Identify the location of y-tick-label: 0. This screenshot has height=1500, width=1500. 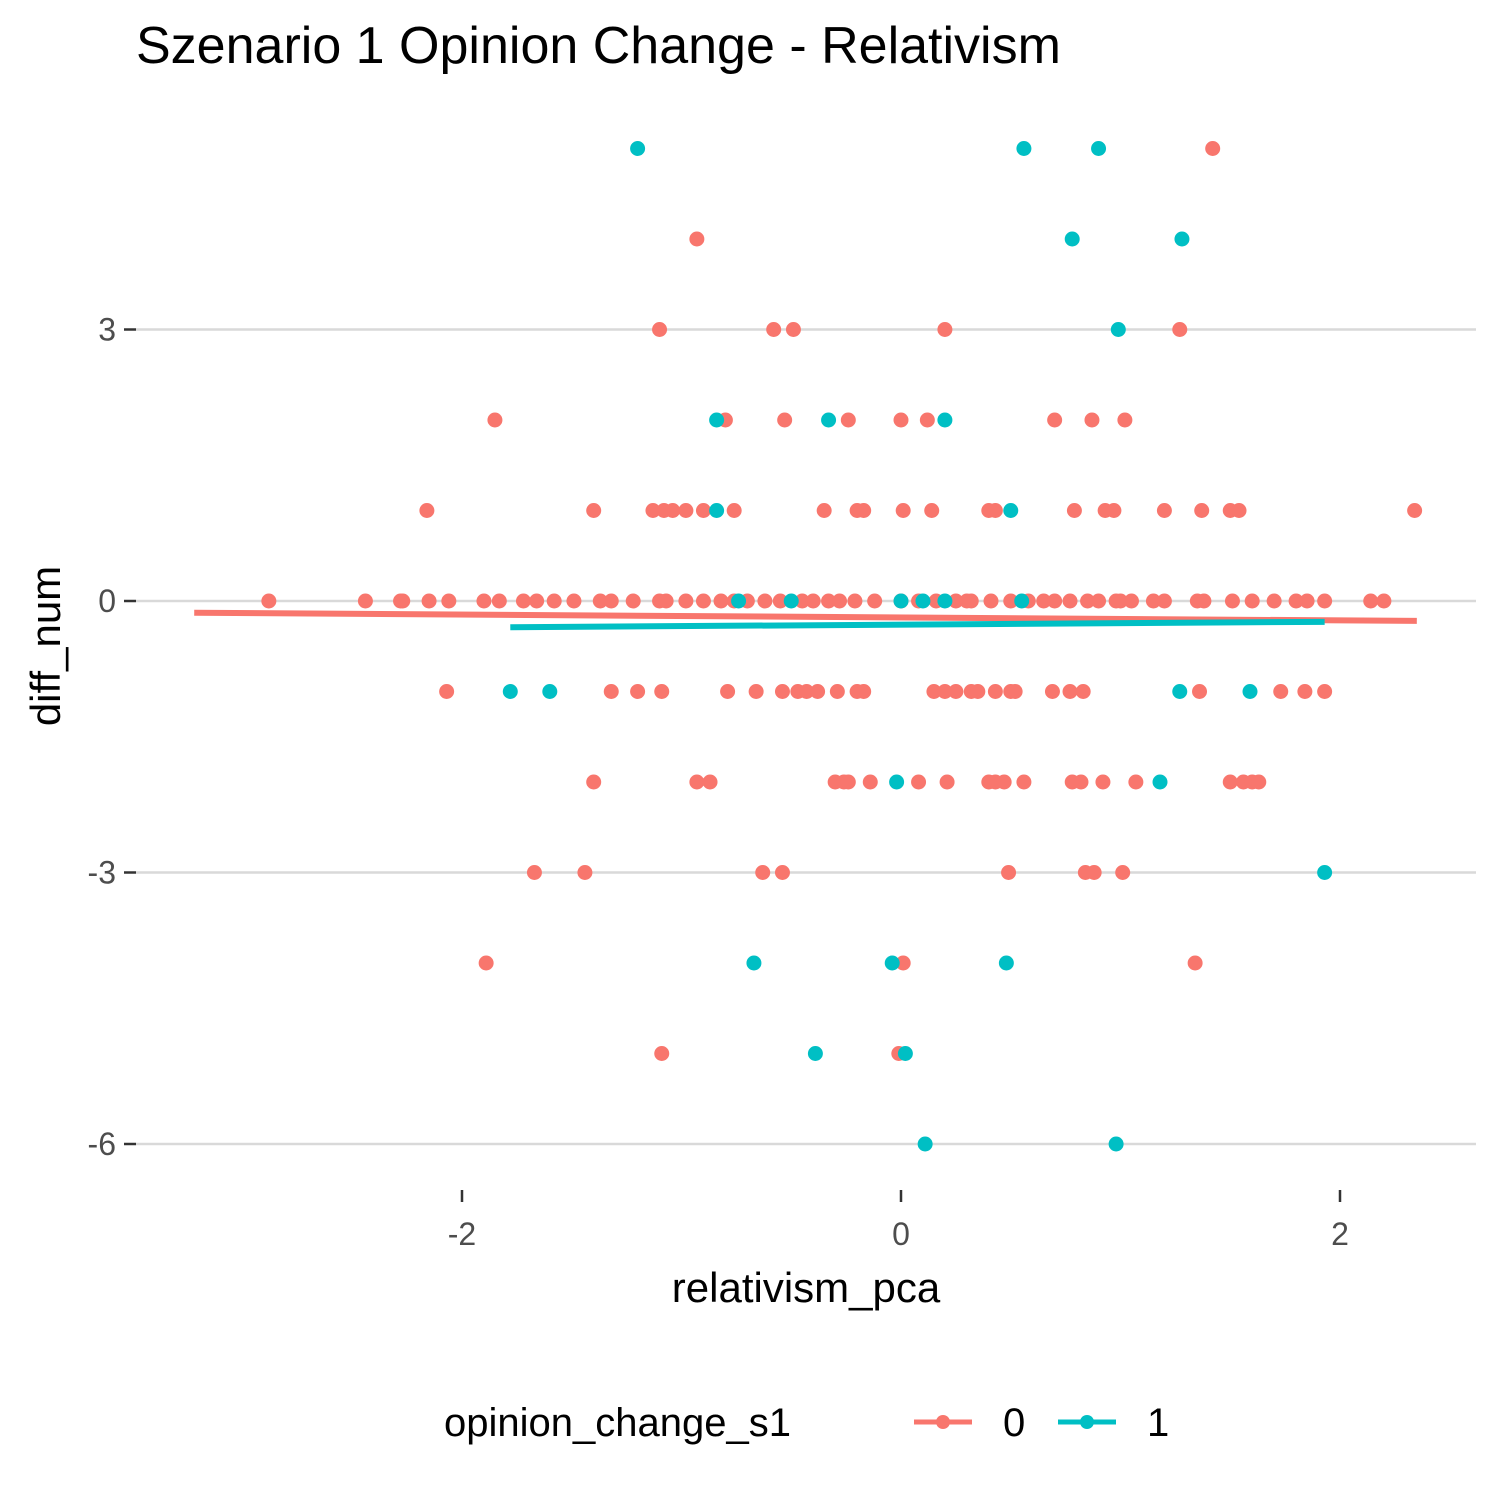
(107, 601).